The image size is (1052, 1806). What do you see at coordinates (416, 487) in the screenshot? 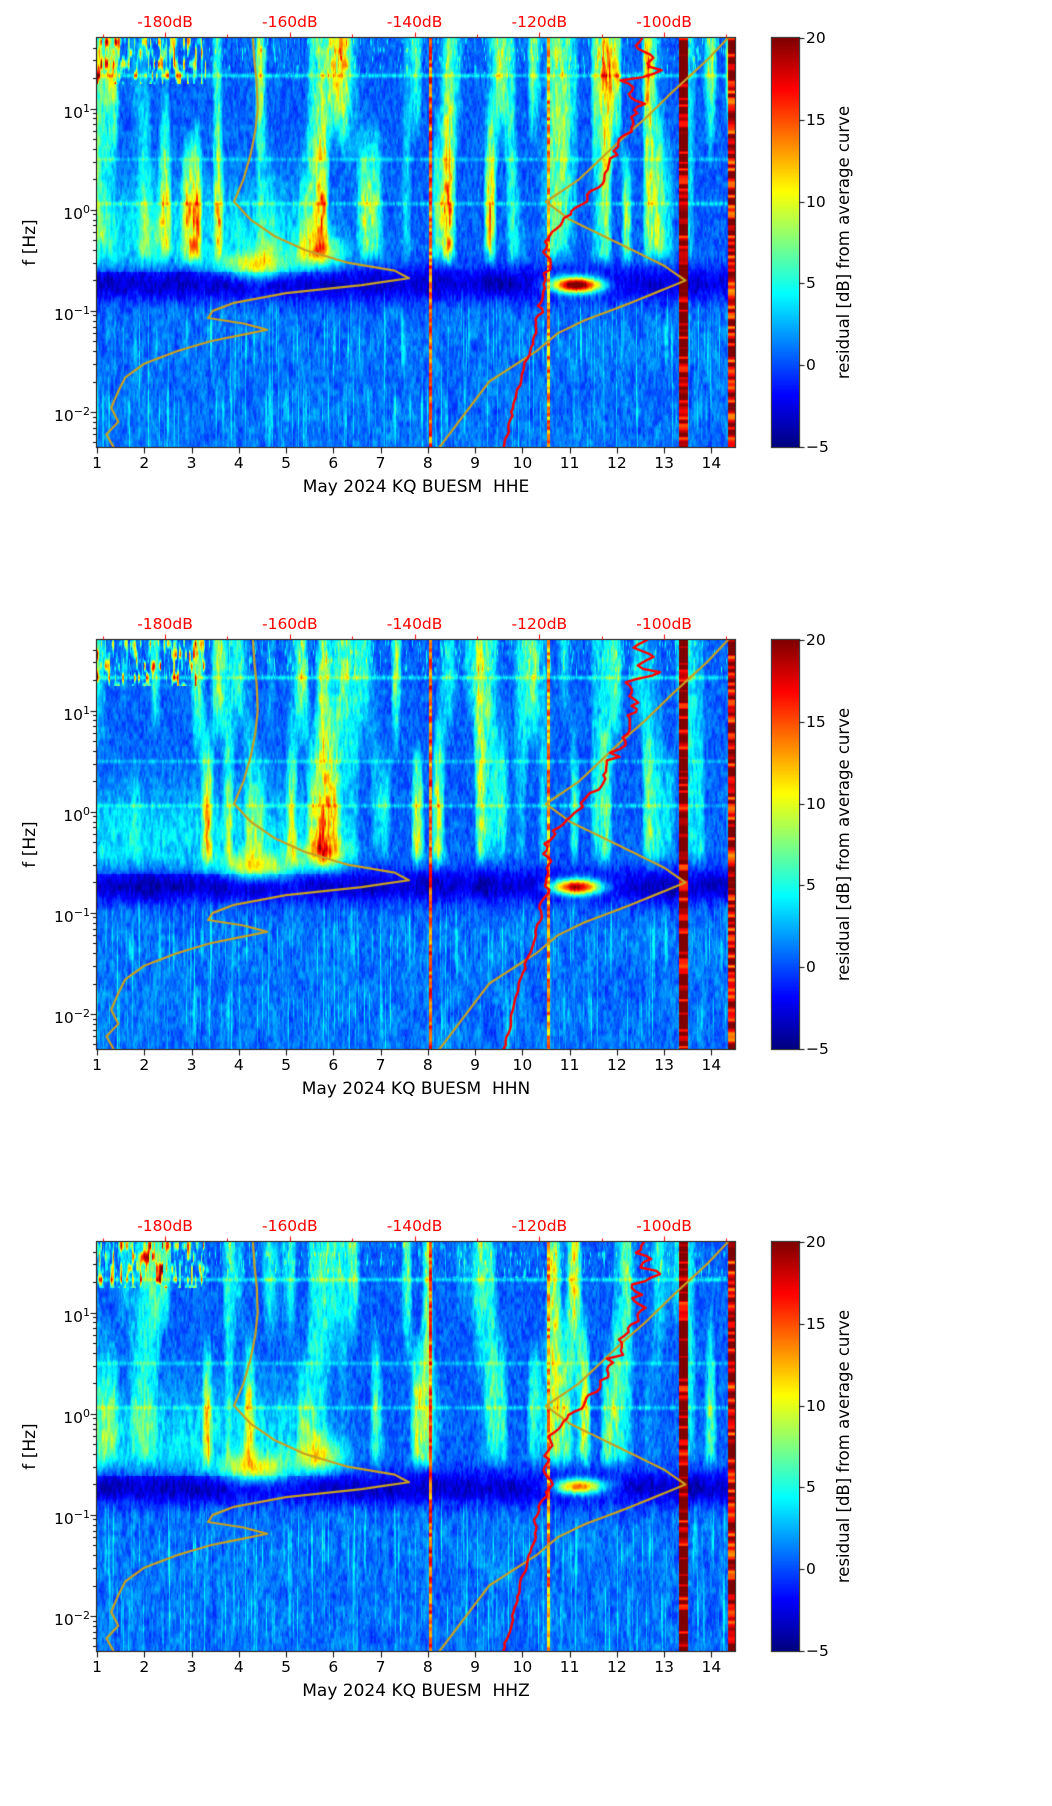
I see `x-axis-title: May 2024 KQ BUESM HHE` at bounding box center [416, 487].